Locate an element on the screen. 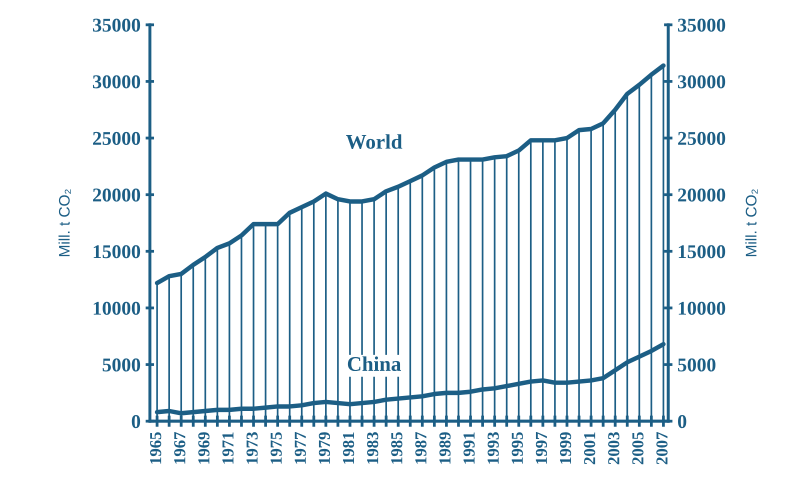 The image size is (810, 477). x-tick-label: 1975 is located at coordinates (276, 448).